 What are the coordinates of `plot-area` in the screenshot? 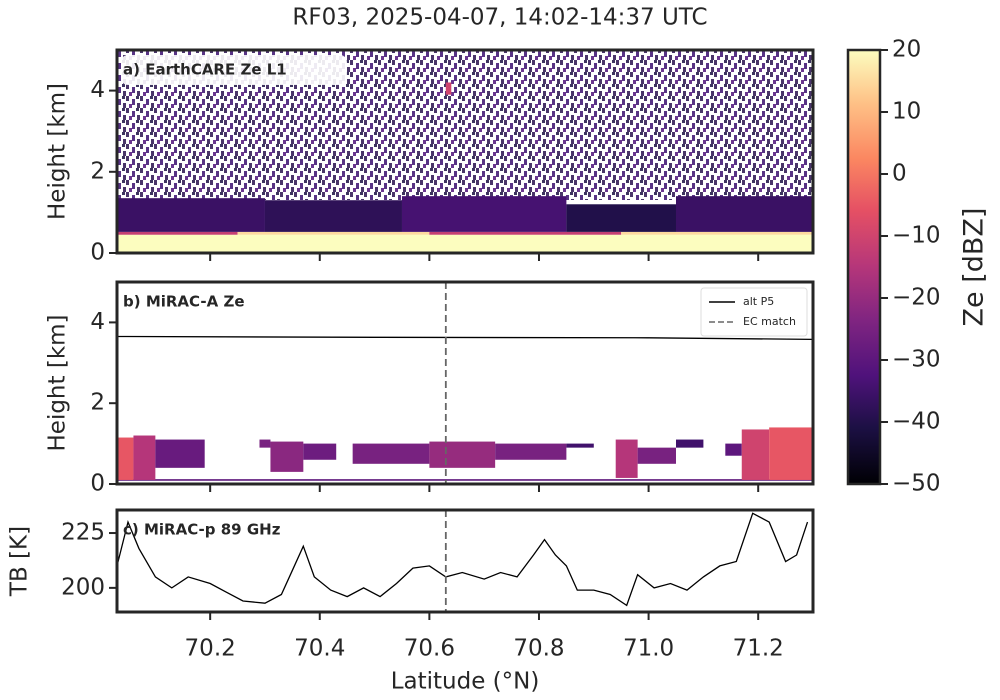 It's located at (463, 561).